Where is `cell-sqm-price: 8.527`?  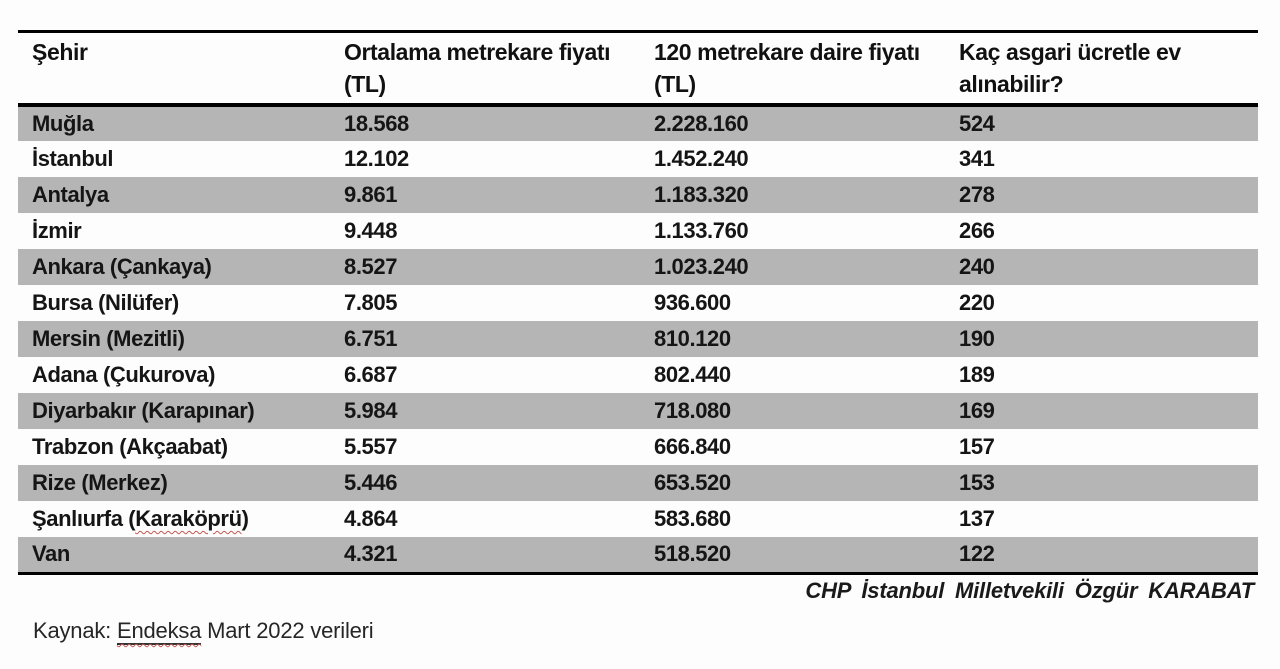
cell-sqm-price: 8.527 is located at coordinates (371, 266).